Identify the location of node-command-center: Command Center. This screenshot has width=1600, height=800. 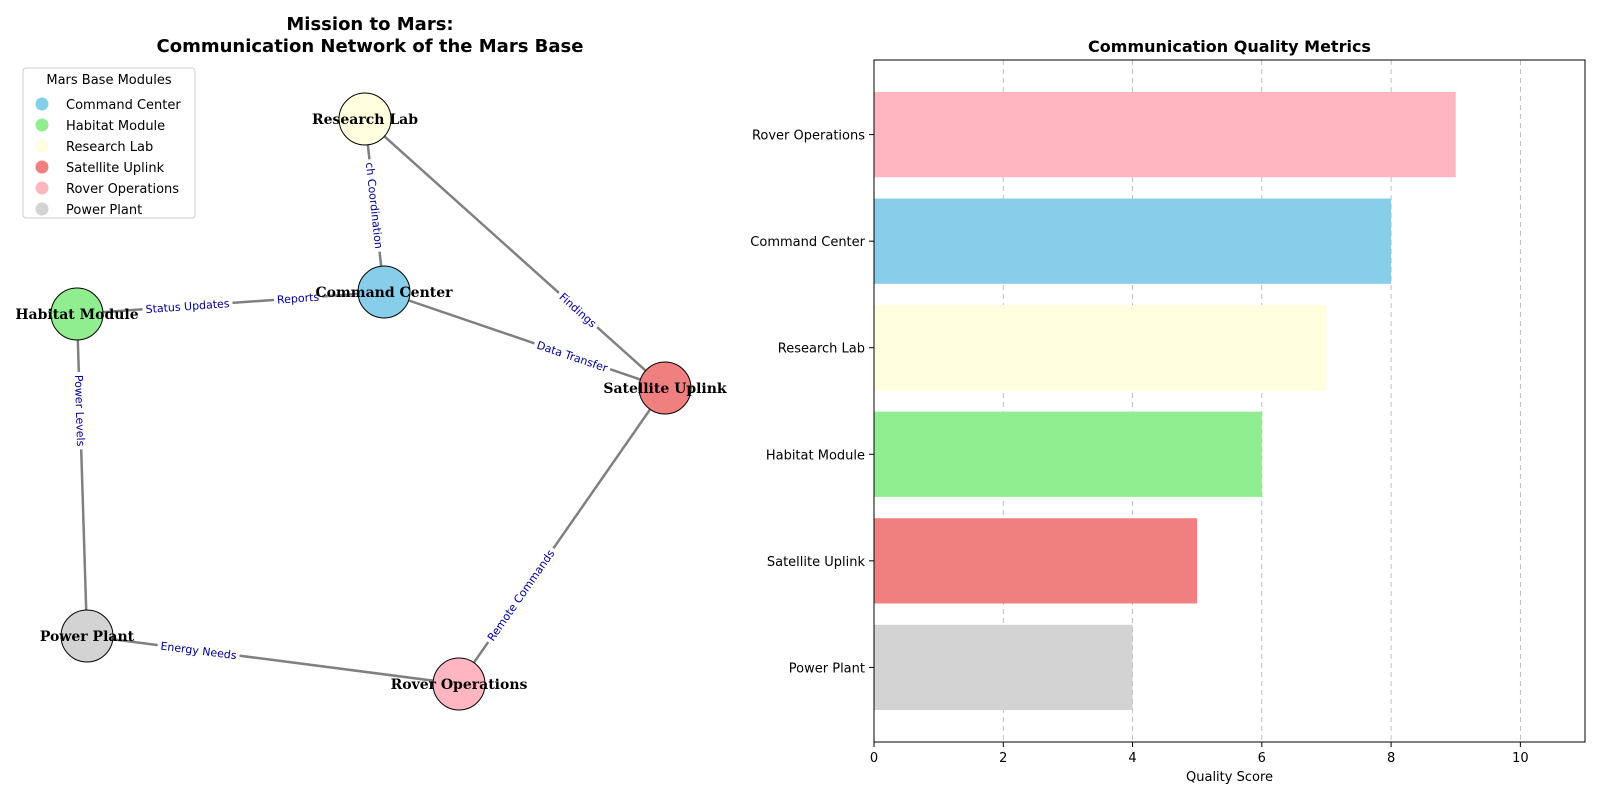
(385, 292).